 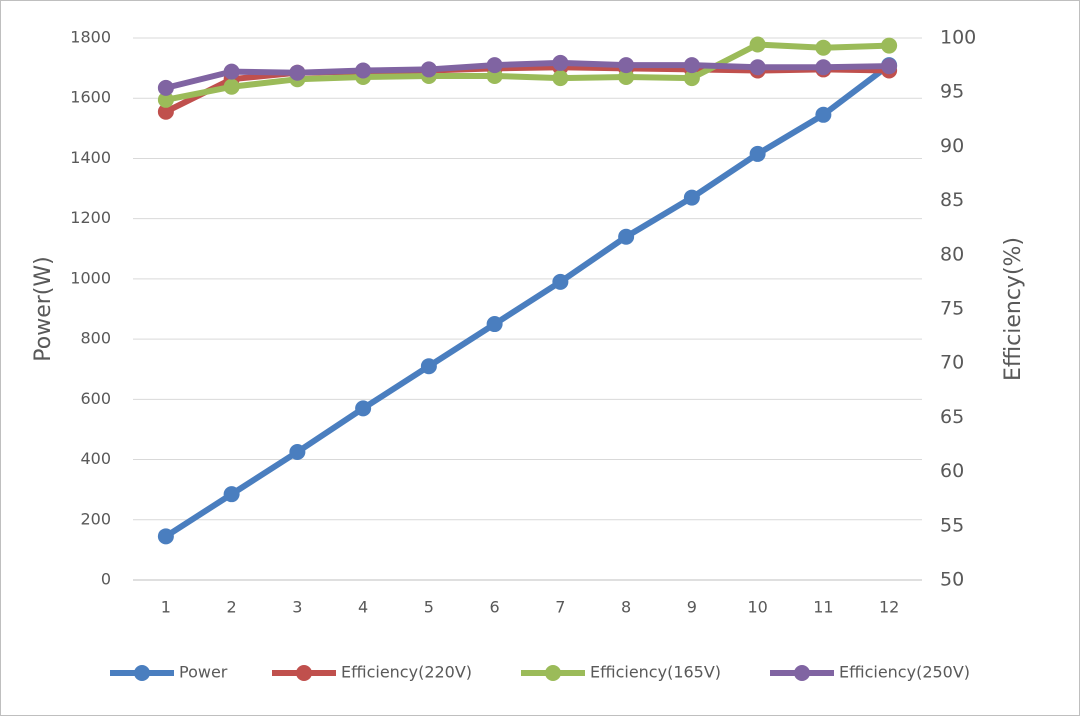 What do you see at coordinates (952, 580) in the screenshot?
I see `y2-tick-label: 50` at bounding box center [952, 580].